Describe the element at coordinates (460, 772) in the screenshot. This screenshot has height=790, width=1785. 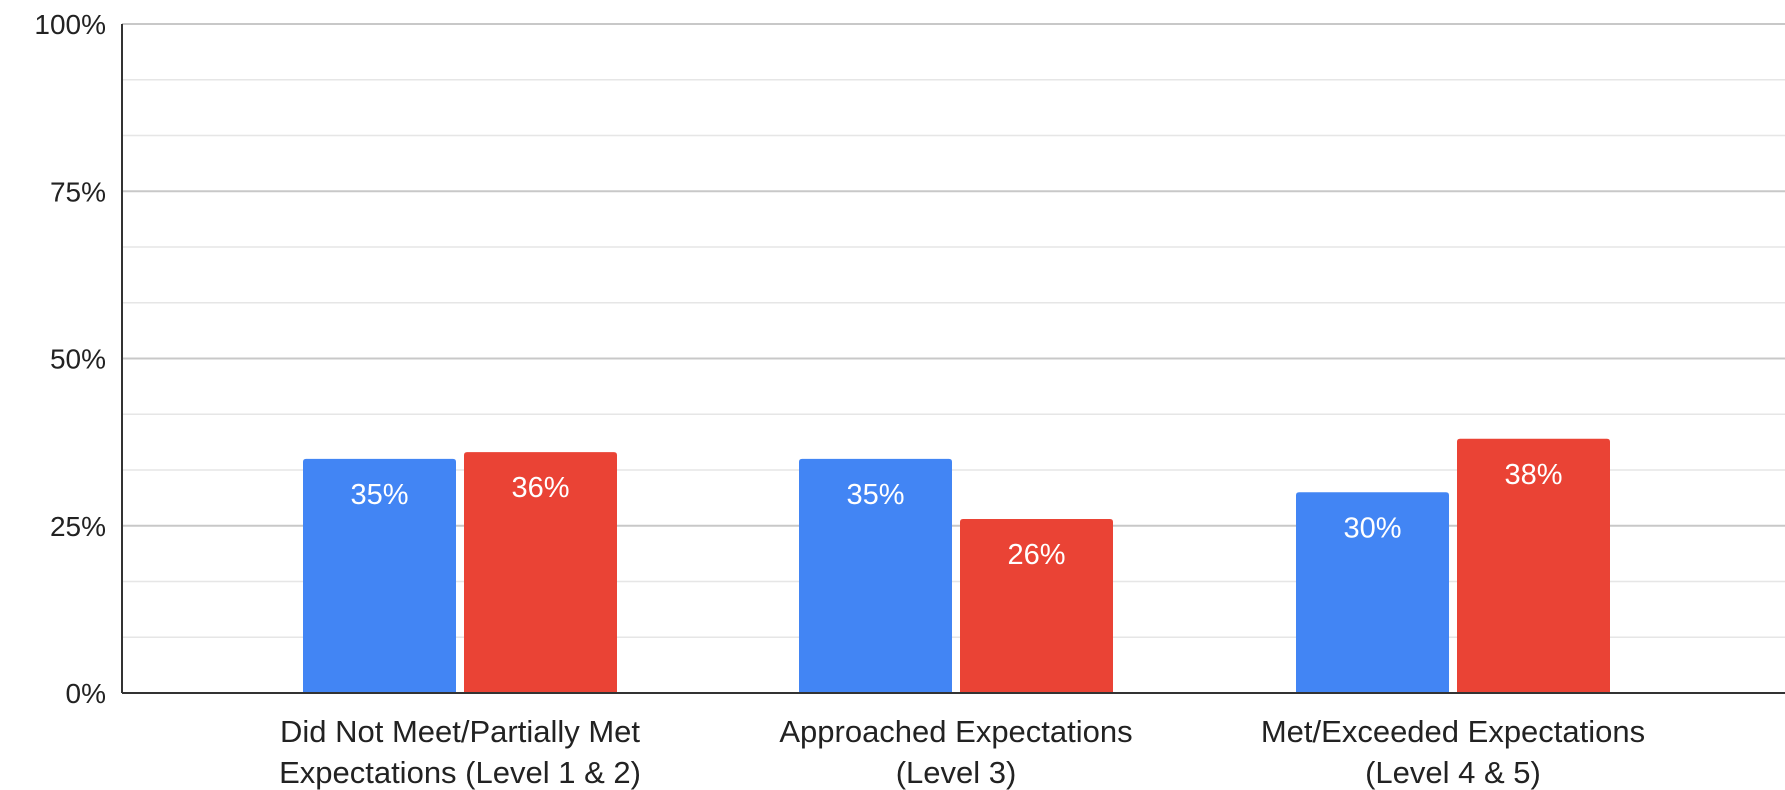
I see `x-category-label: Expectations (Level 1 & 2)` at that location.